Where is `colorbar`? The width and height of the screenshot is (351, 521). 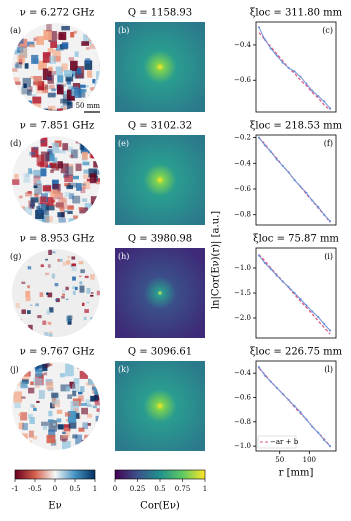
colorbar is located at coordinates (55, 474).